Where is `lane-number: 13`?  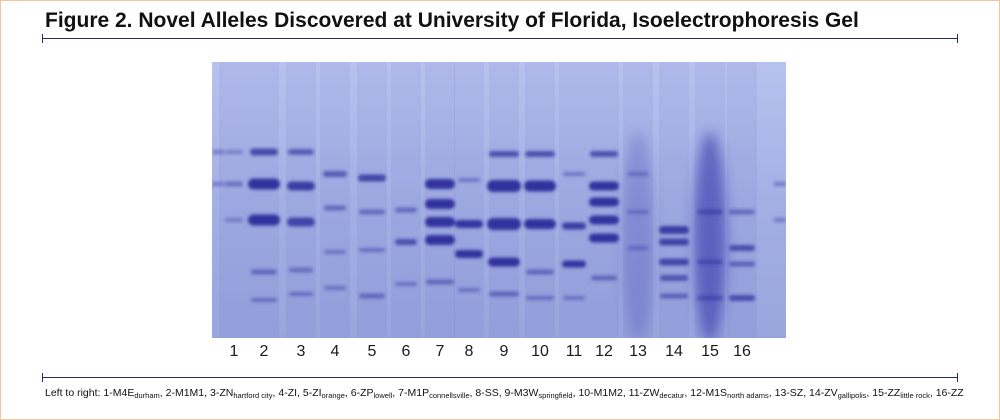 lane-number: 13 is located at coordinates (638, 351).